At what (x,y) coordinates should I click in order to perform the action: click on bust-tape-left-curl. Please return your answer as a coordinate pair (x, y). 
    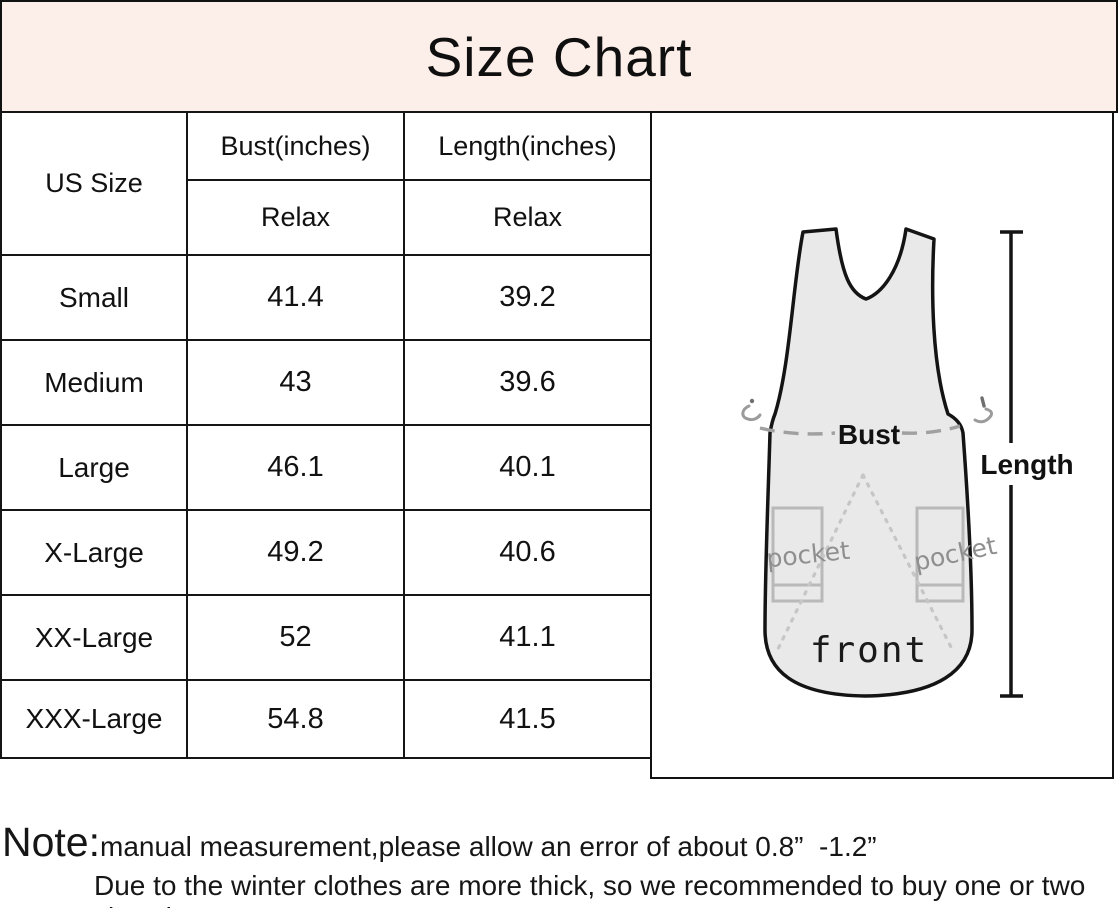
    Looking at the image, I should click on (751, 413).